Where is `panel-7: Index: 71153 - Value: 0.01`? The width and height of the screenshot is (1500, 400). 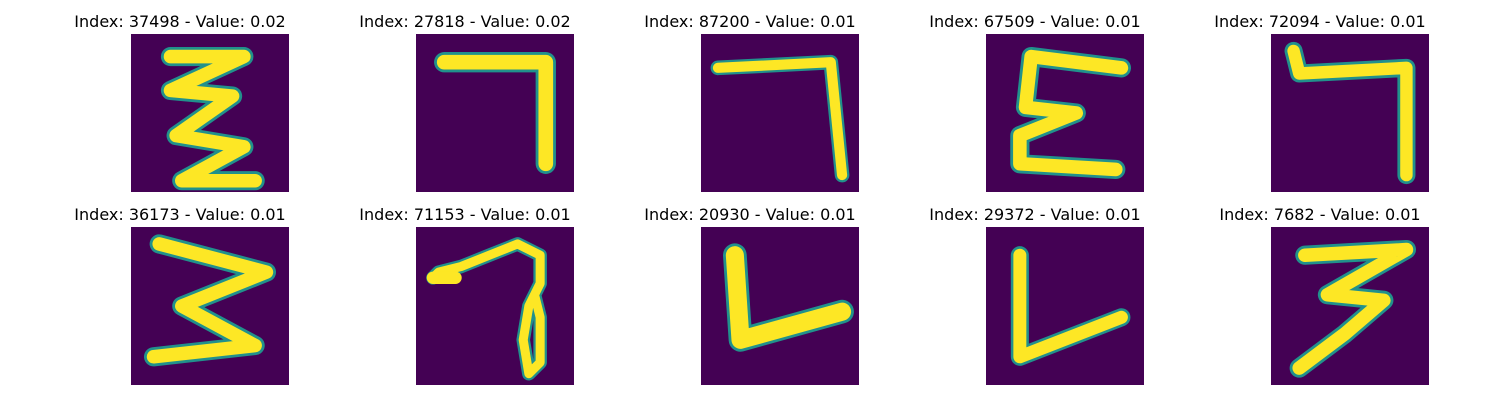 panel-7: Index: 71153 - Value: 0.01 is located at coordinates (465, 289).